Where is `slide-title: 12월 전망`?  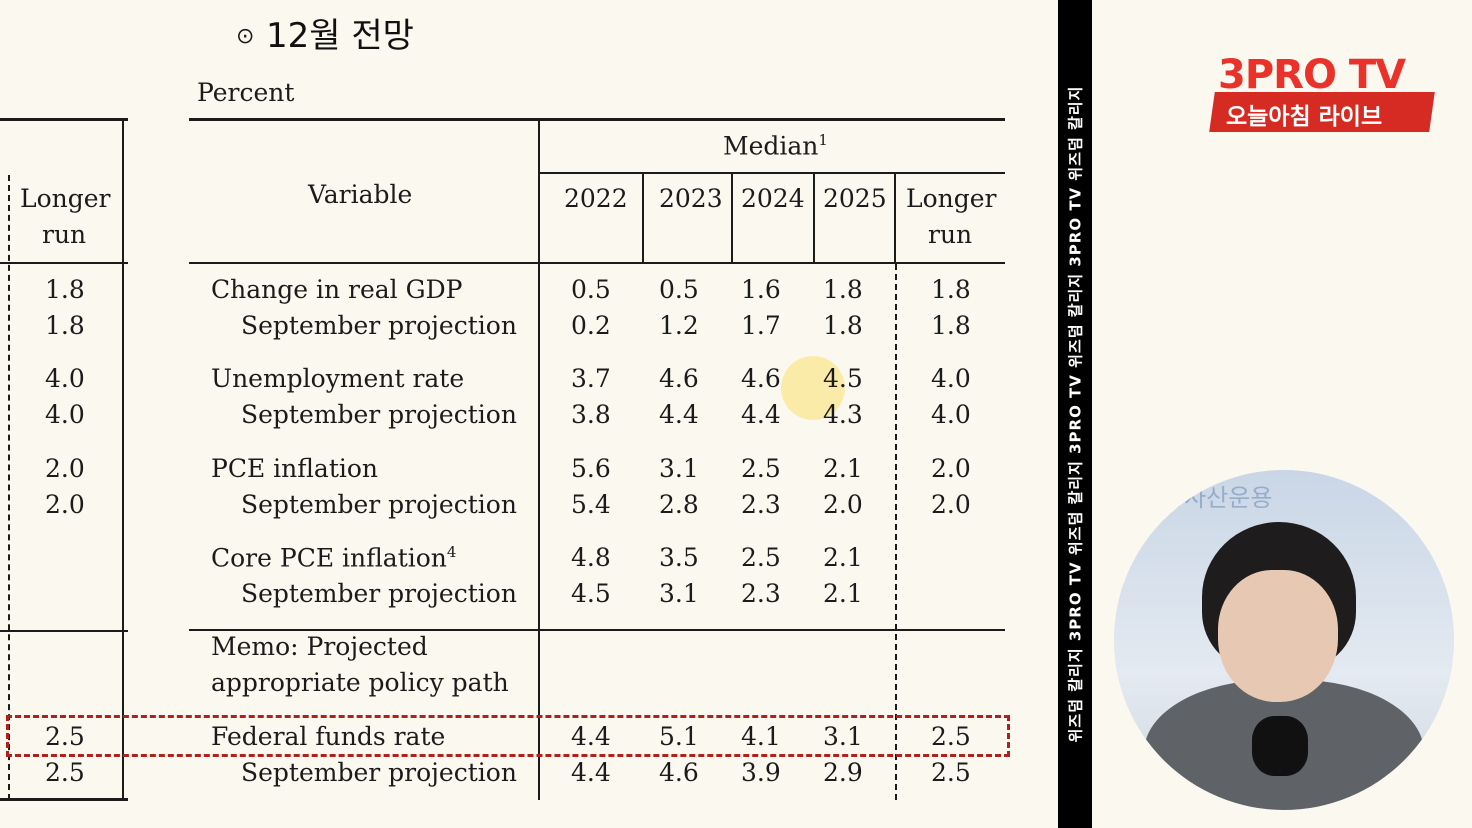
slide-title: 12월 전망 is located at coordinates (340, 36).